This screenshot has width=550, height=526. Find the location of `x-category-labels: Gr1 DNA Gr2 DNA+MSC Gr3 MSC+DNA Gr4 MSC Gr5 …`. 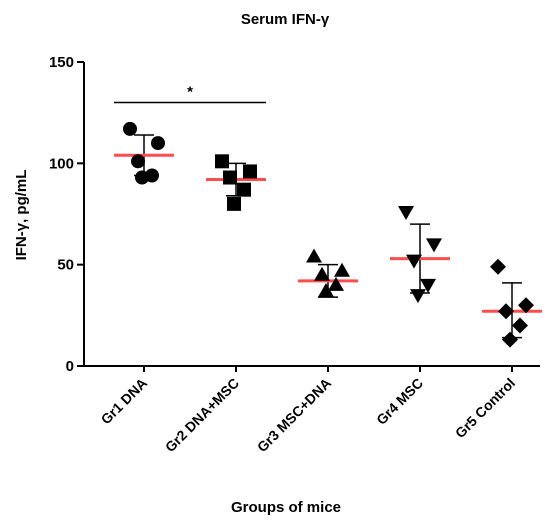

x-category-labels: Gr1 DNA Gr2 DNA+MSC Gr3 MSC+DNA Gr4 MSC Gr5 … is located at coordinates (308, 410).